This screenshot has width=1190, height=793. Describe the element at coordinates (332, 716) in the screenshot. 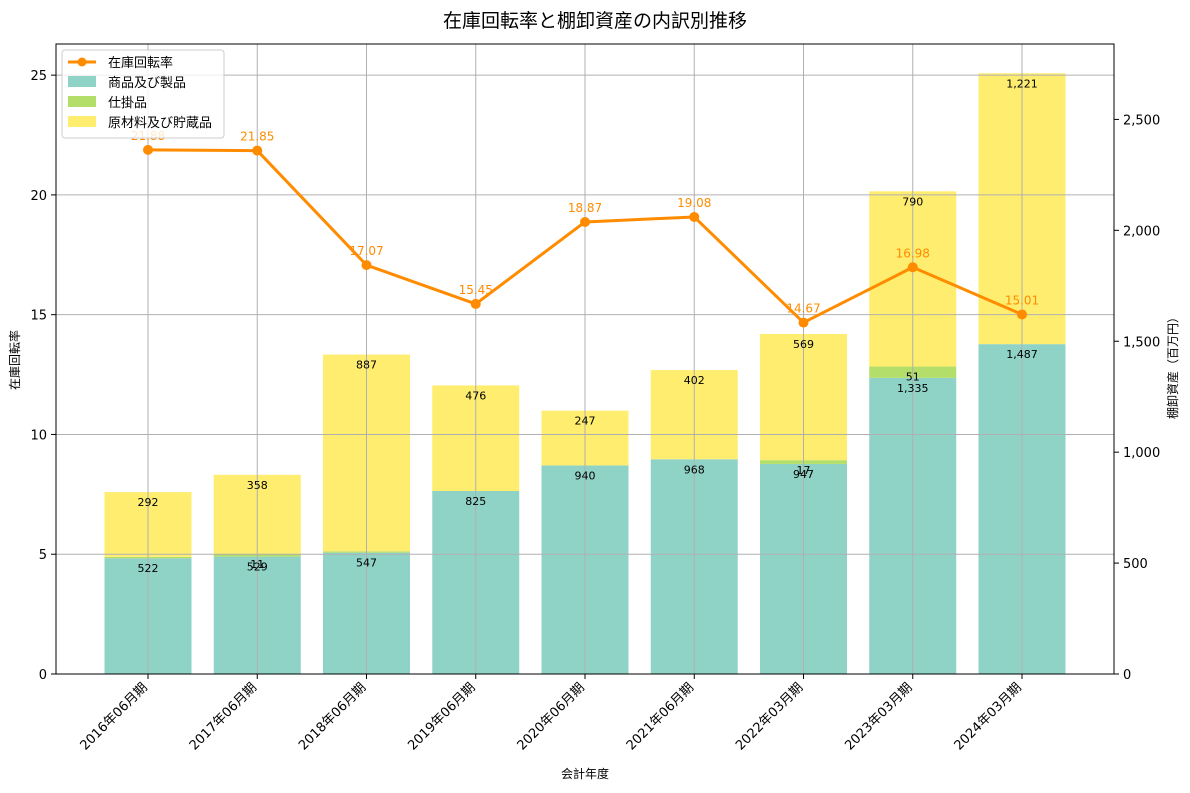

I see `x-tick-label: 2018年06月期` at that location.